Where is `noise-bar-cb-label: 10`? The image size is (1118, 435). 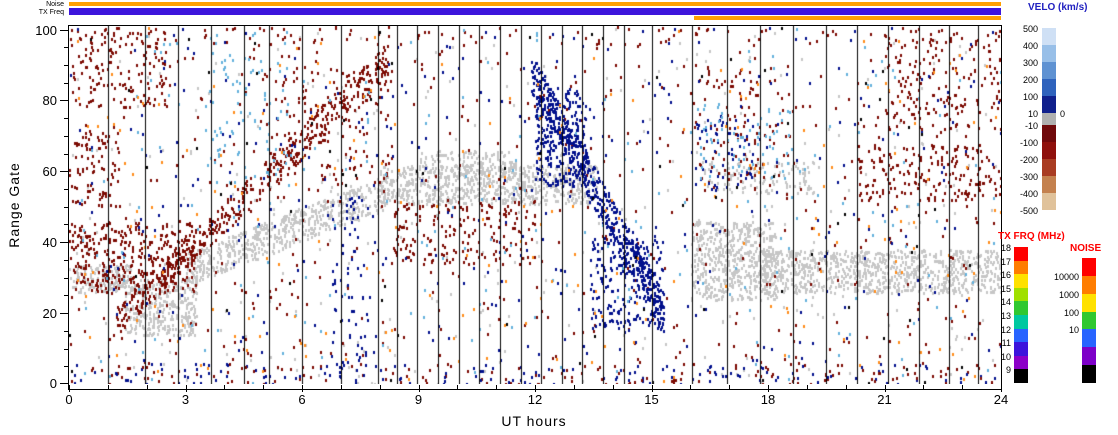 noise-bar-cb-label: 10 is located at coordinates (1073, 330).